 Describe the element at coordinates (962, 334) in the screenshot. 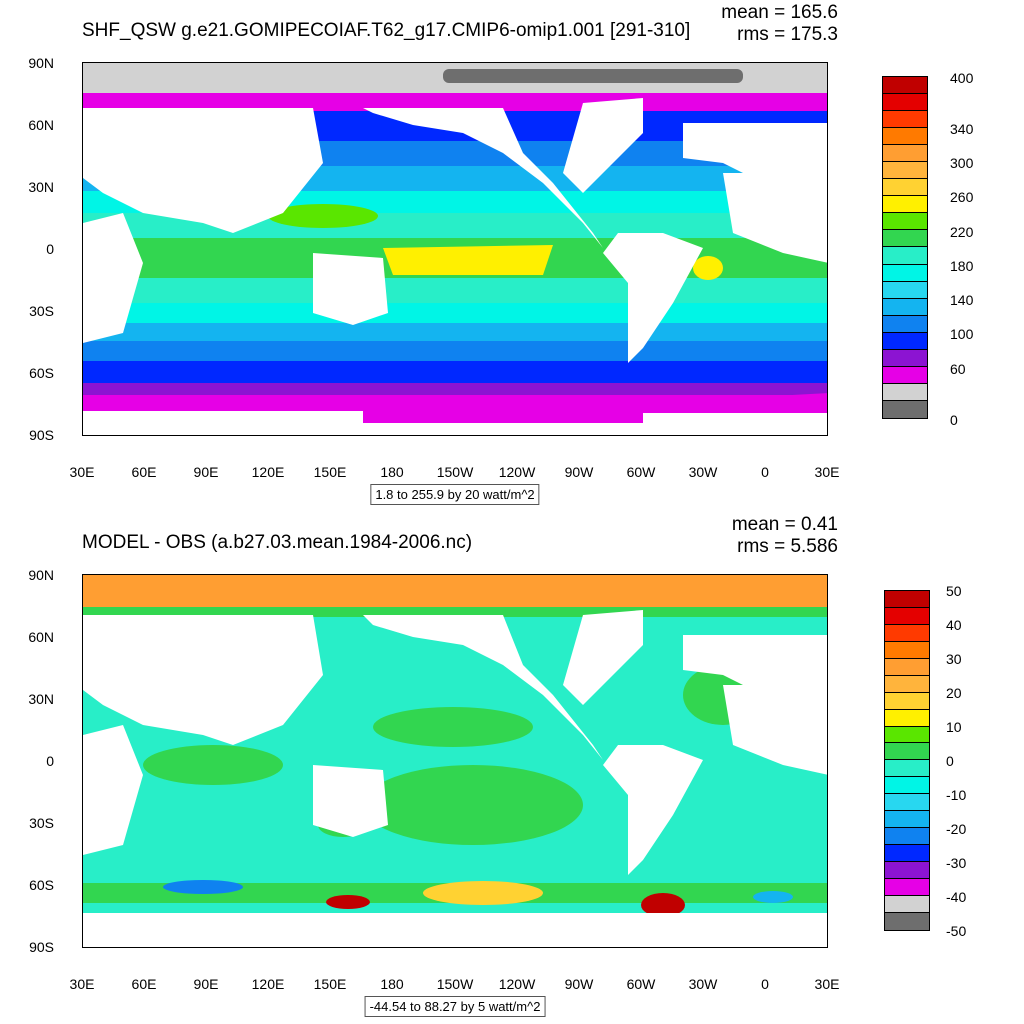

I see `colorbar-label: 100` at that location.